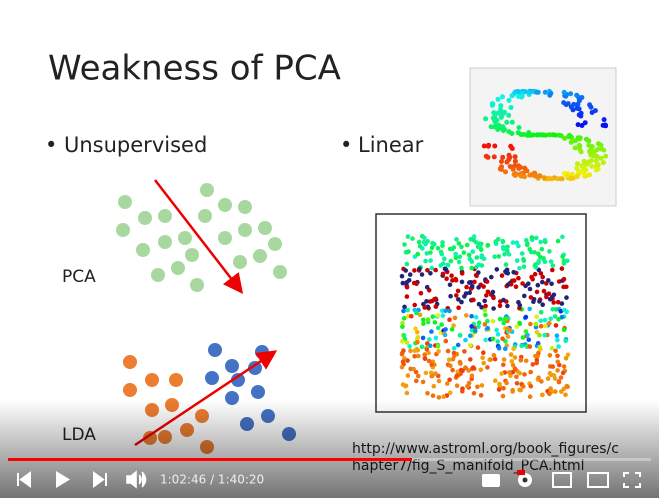 The image size is (659, 498). Describe the element at coordinates (24, 479) in the screenshot. I see `previous-button` at that location.